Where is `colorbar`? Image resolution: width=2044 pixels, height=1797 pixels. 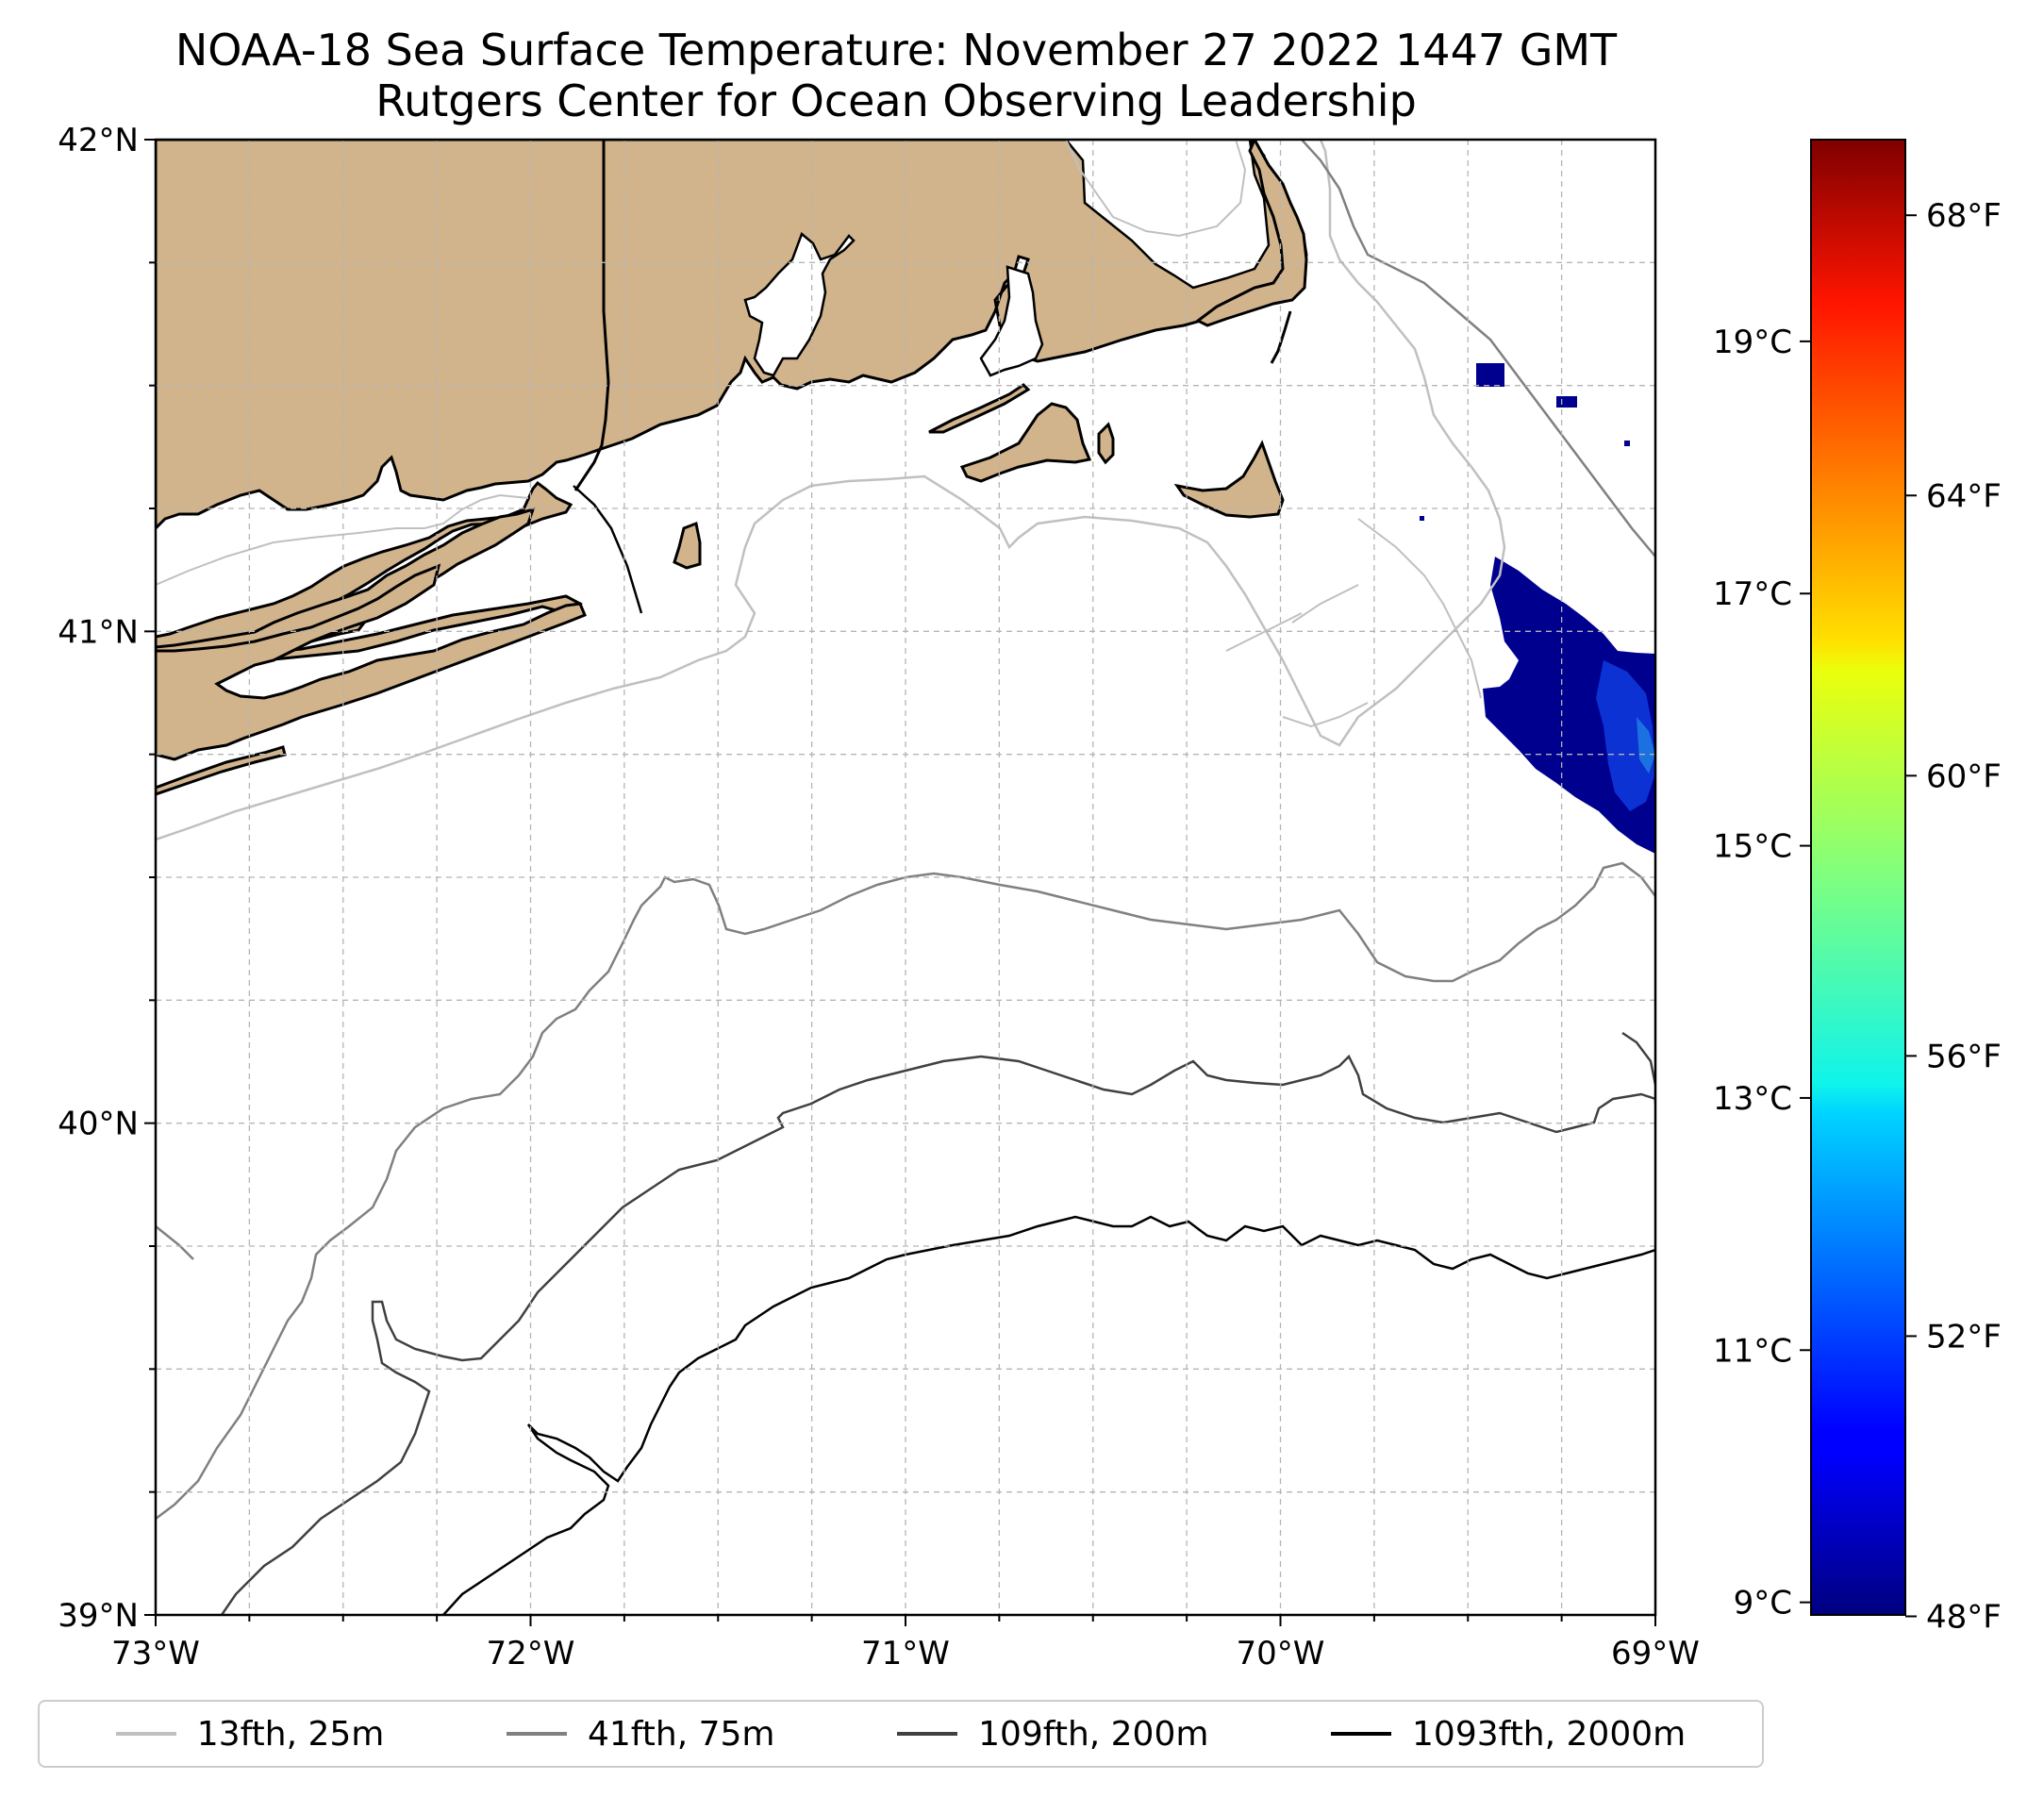
colorbar is located at coordinates (1858, 877).